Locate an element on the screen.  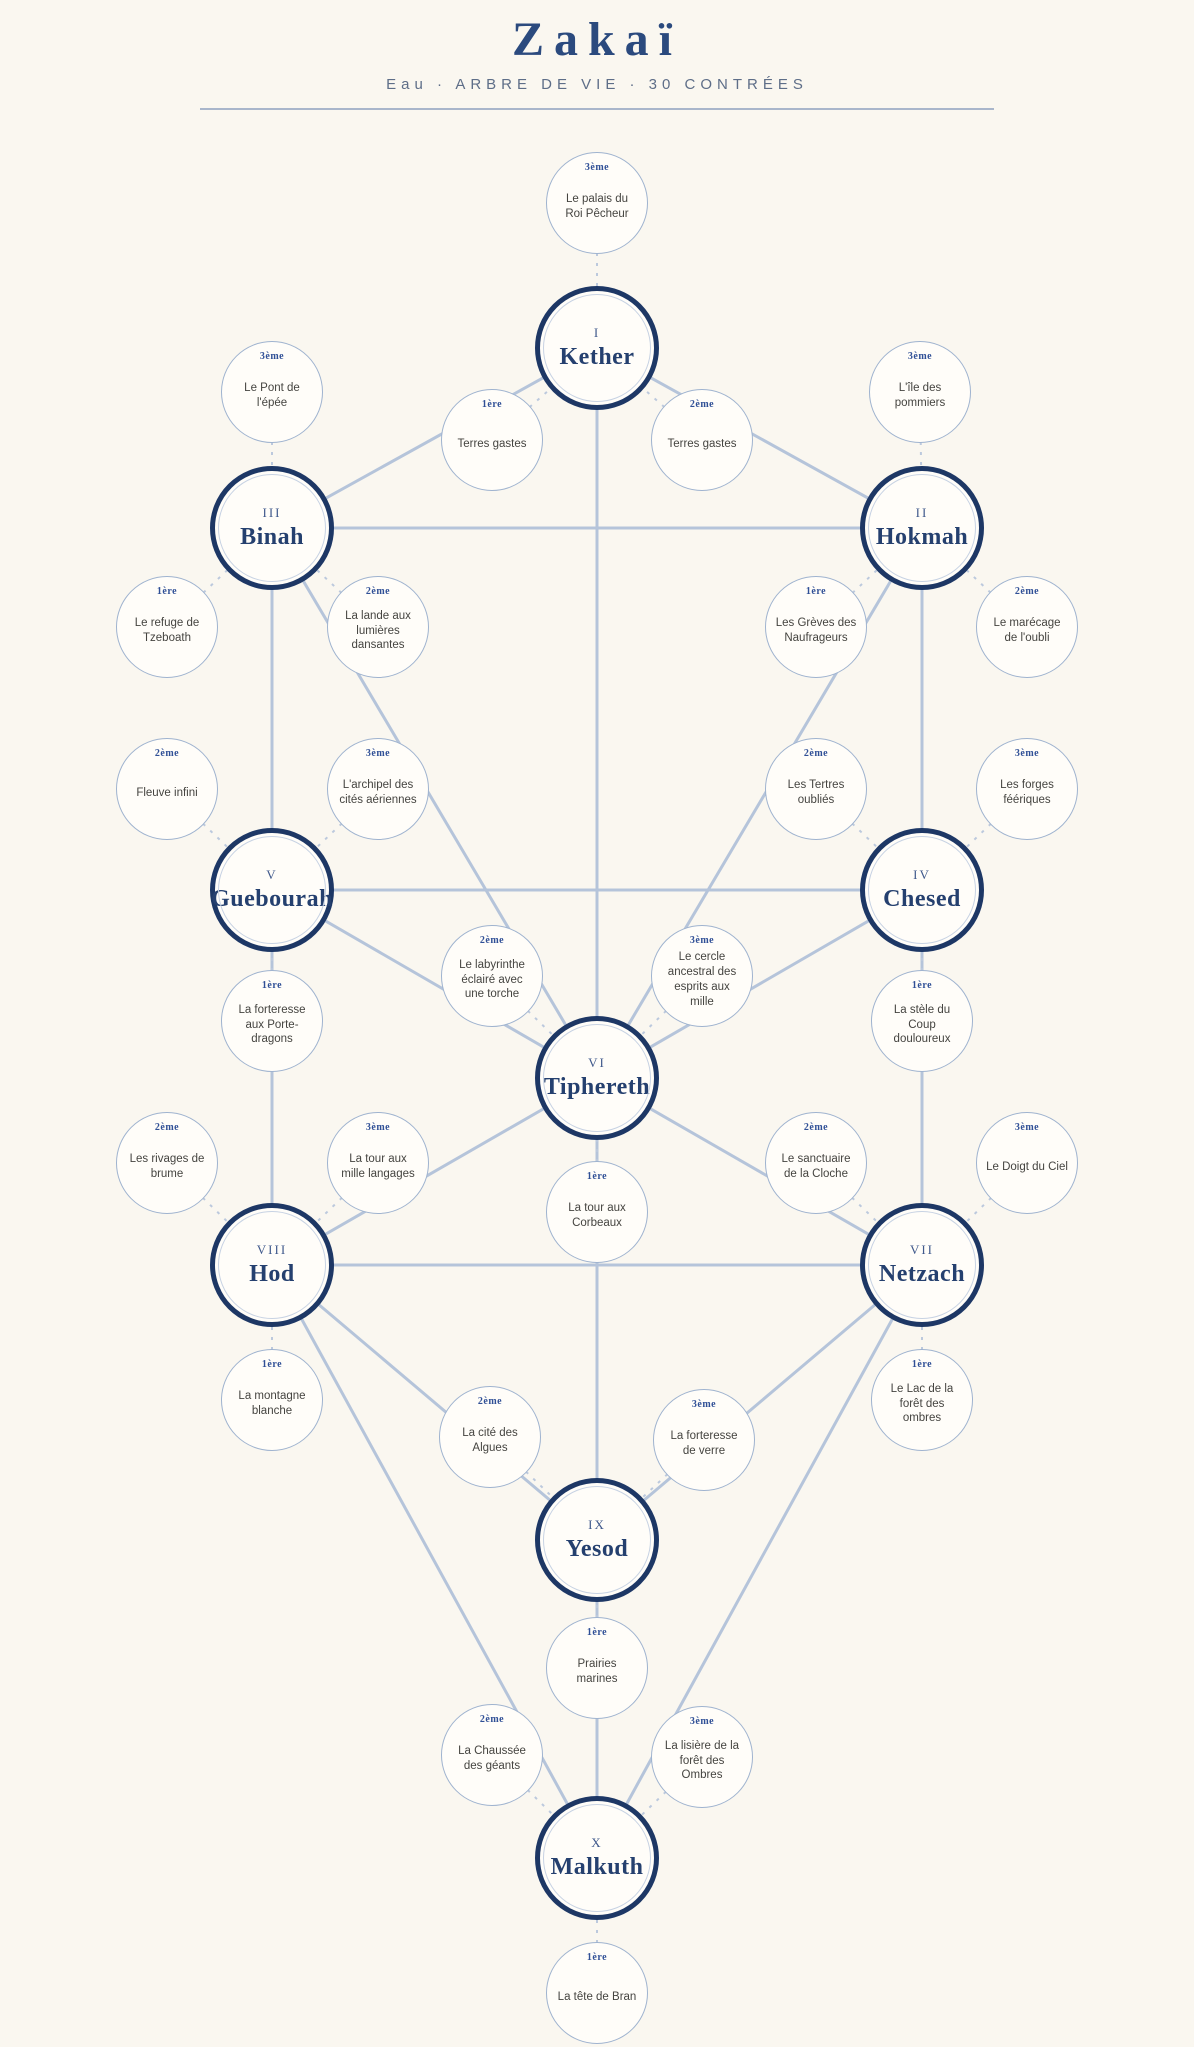
sephirah-yesod: IX Yesod is located at coordinates (597, 1540).